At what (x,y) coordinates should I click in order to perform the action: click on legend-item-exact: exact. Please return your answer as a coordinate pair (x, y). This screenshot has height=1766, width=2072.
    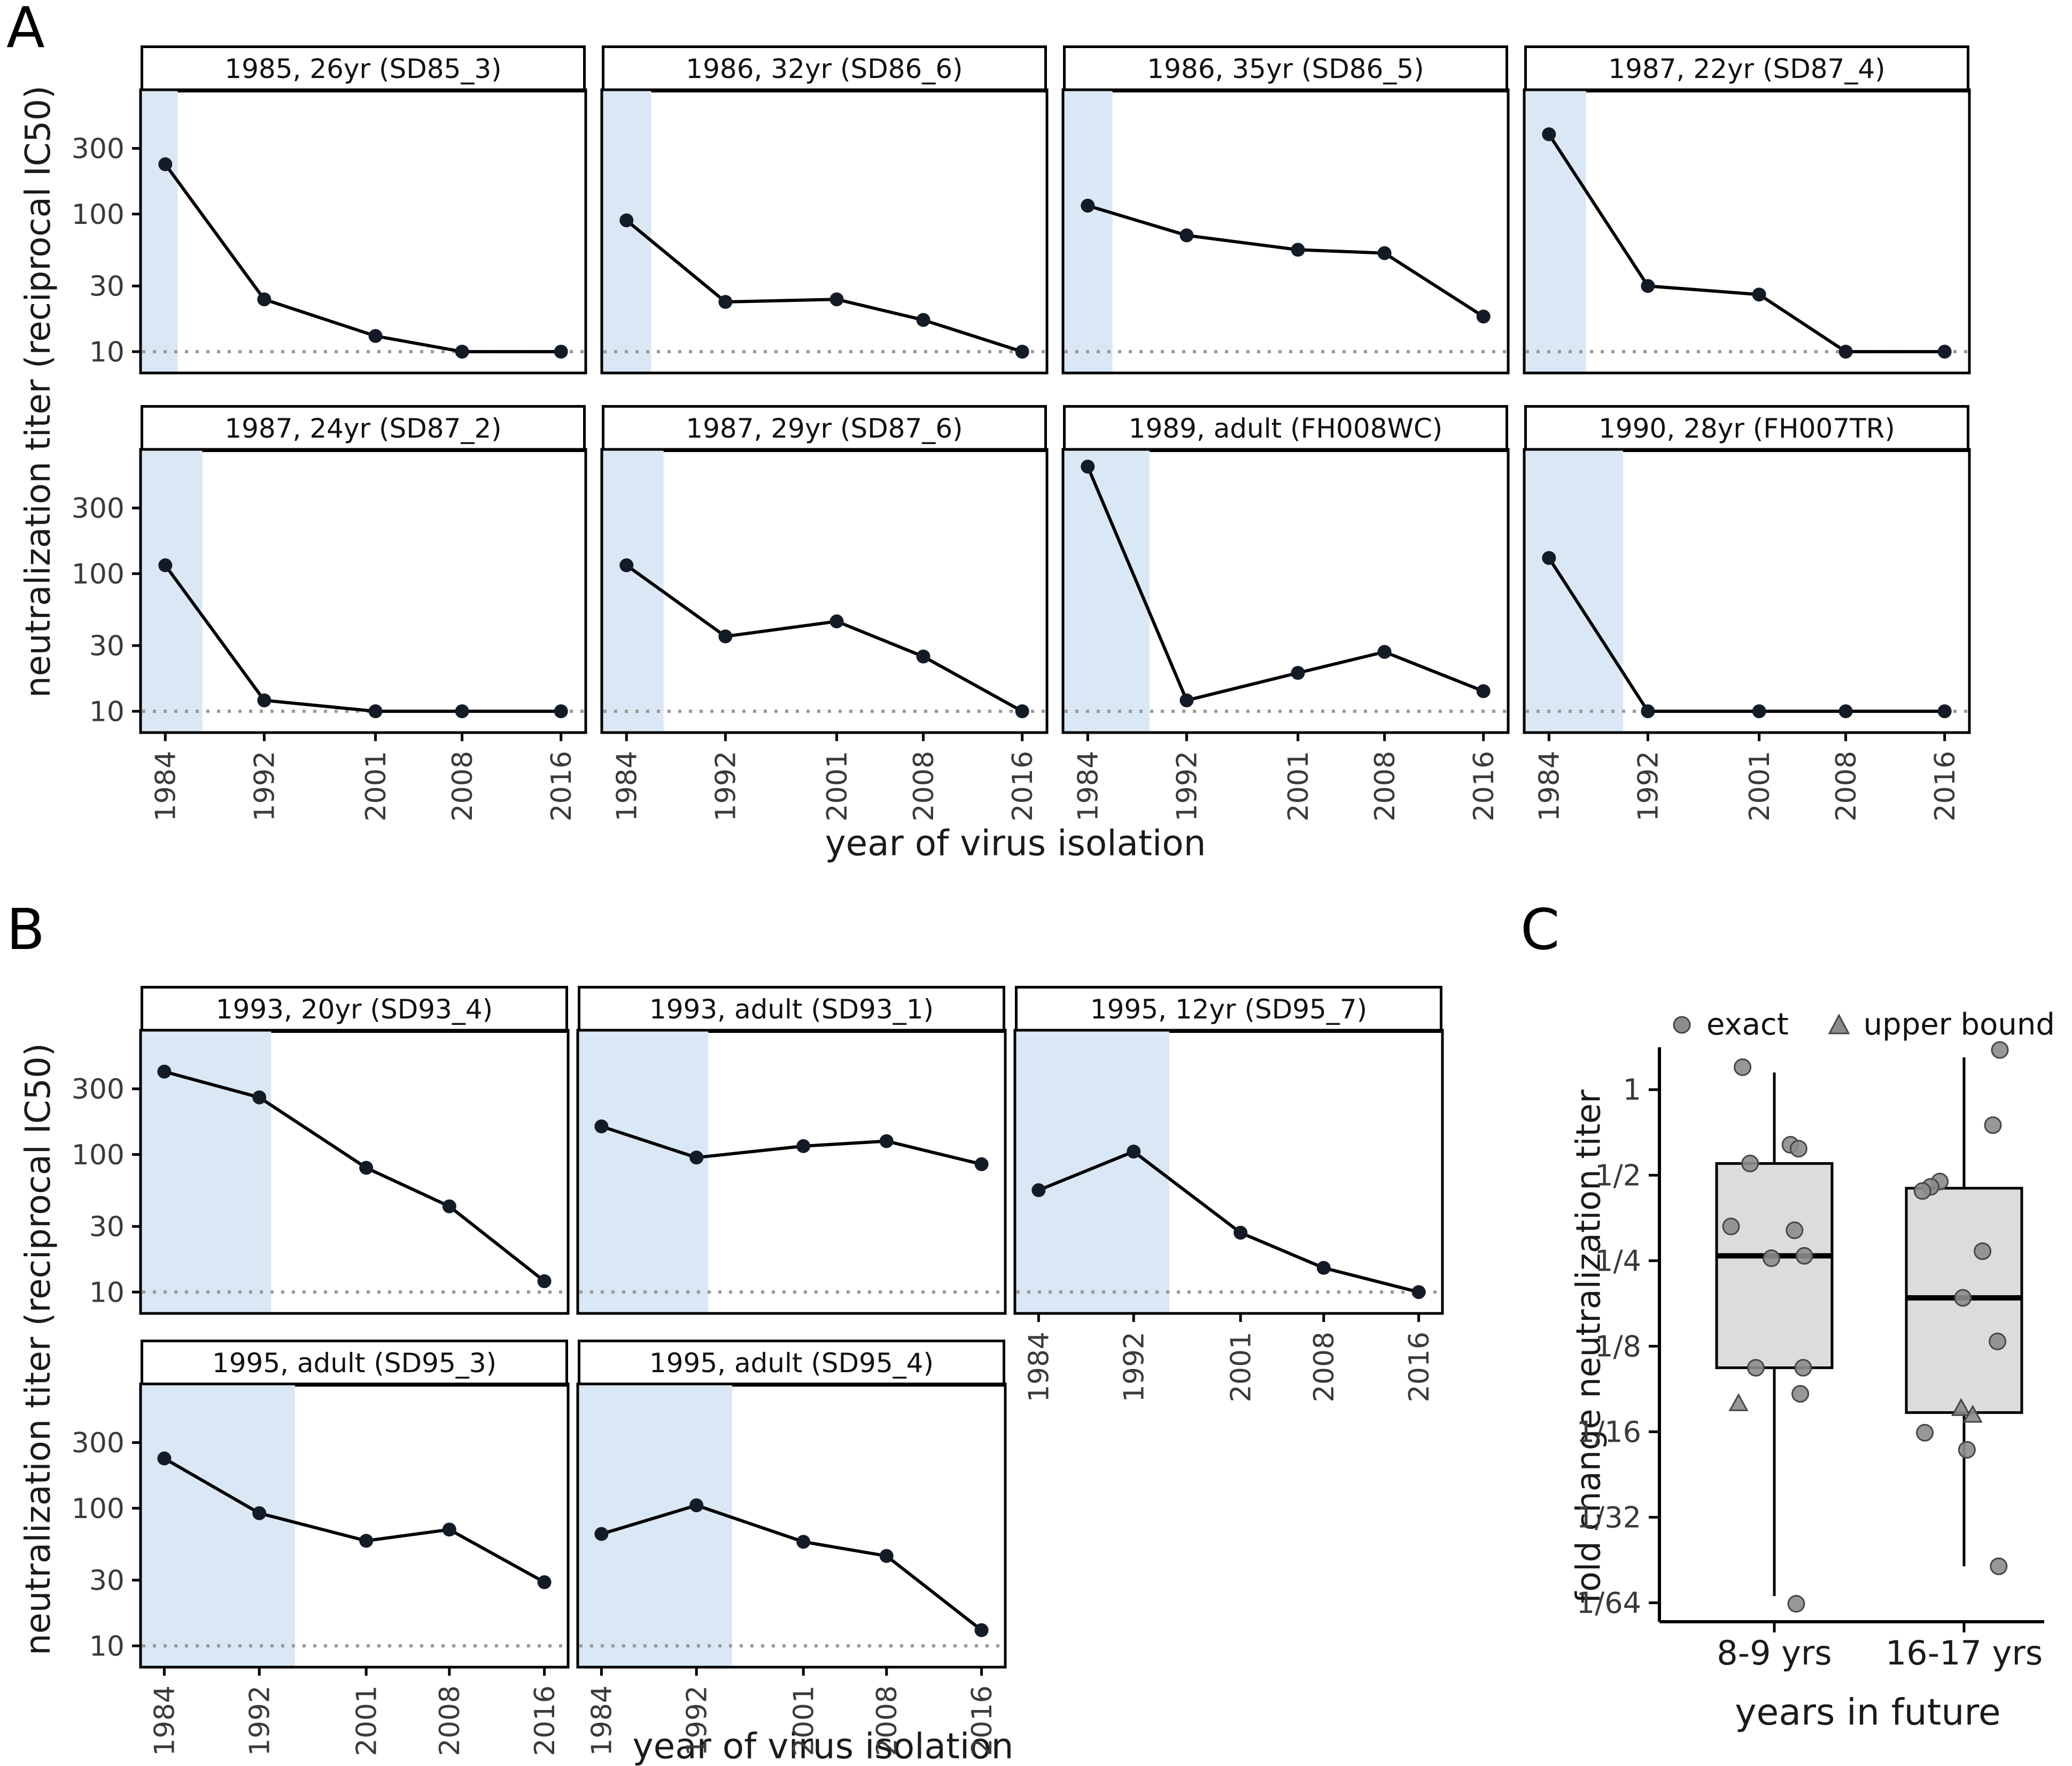
    Looking at the image, I should click on (1729, 1024).